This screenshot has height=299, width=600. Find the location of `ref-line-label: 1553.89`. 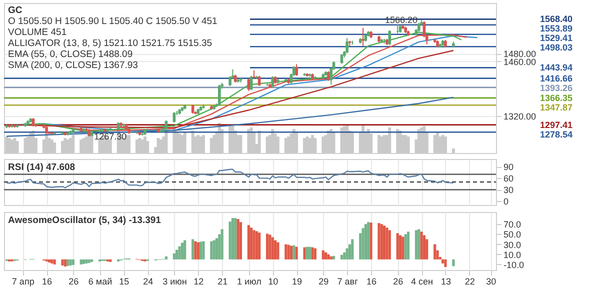

ref-line-label: 1553.89 is located at coordinates (556, 29).